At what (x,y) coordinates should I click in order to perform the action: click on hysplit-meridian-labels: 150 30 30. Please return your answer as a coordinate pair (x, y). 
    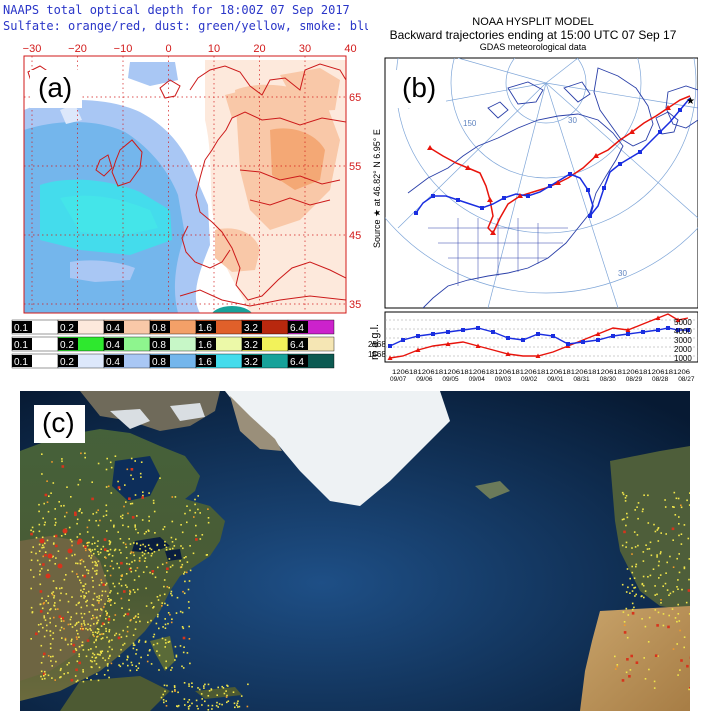
    Looking at the image, I should click on (545, 197).